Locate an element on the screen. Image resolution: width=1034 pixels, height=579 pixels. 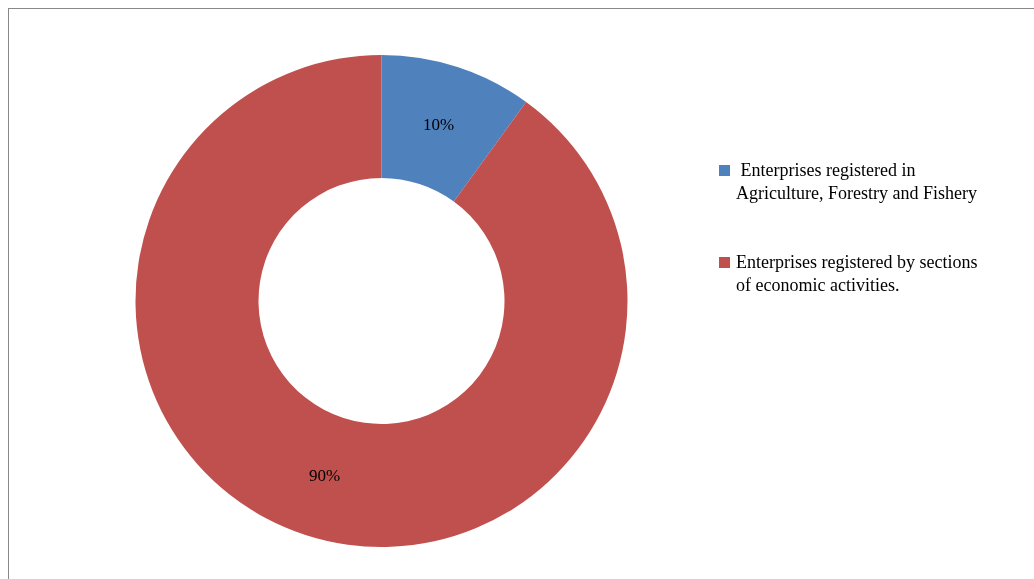
legend-label: Enterprises registered in Agriculture, Forestry and Fishery is located at coordinates (857, 182).